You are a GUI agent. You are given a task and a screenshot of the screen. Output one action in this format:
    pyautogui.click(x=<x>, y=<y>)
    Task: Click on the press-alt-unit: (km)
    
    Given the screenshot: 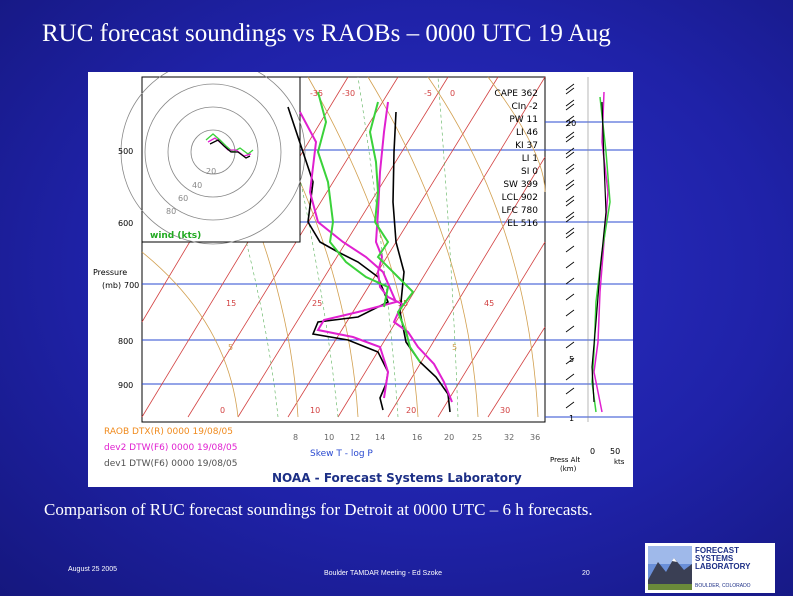 What is the action you would take?
    pyautogui.click(x=568, y=469)
    